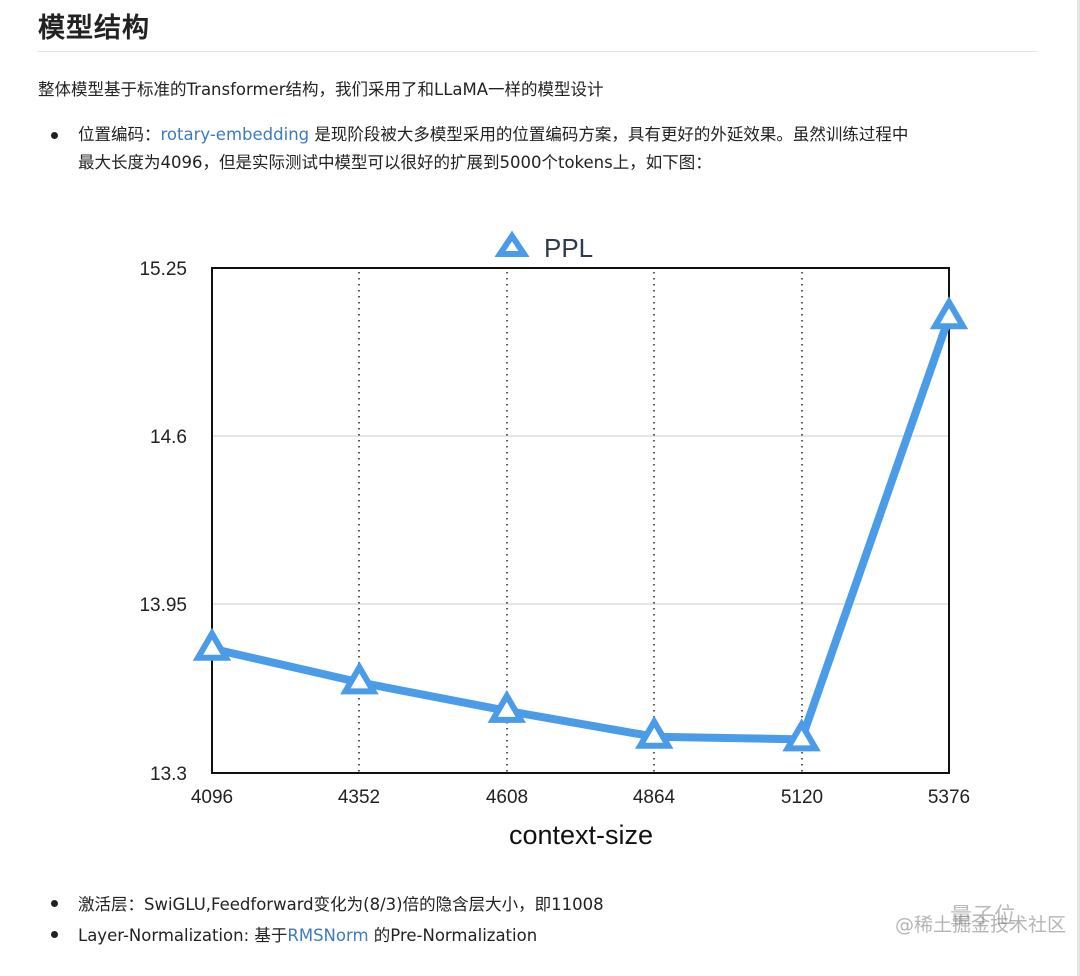  What do you see at coordinates (581, 835) in the screenshot?
I see `x-axis-label: context-size` at bounding box center [581, 835].